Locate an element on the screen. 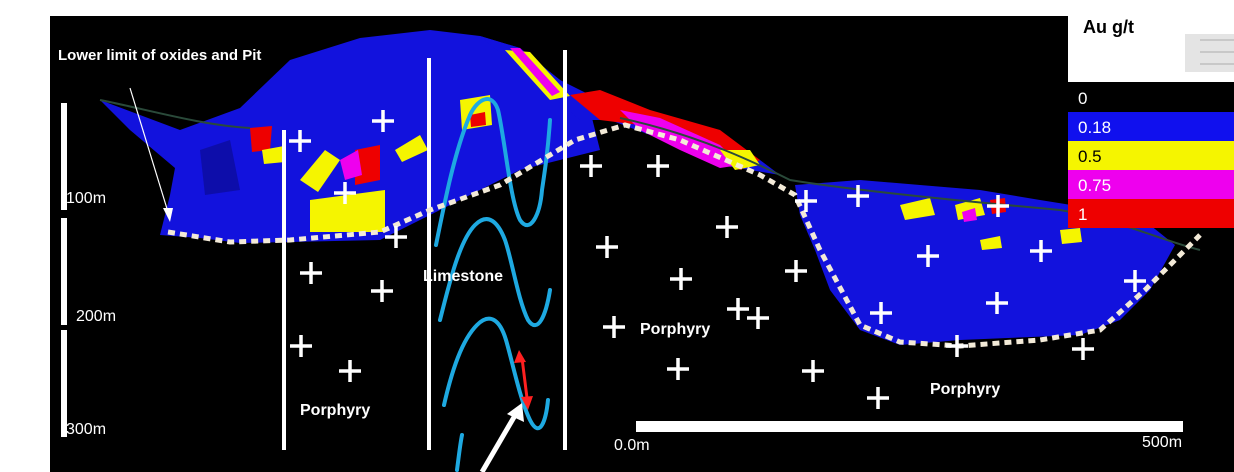 Image resolution: width=1234 pixels, height=472 pixels. white-pointer-arrow is located at coordinates (501, 437).